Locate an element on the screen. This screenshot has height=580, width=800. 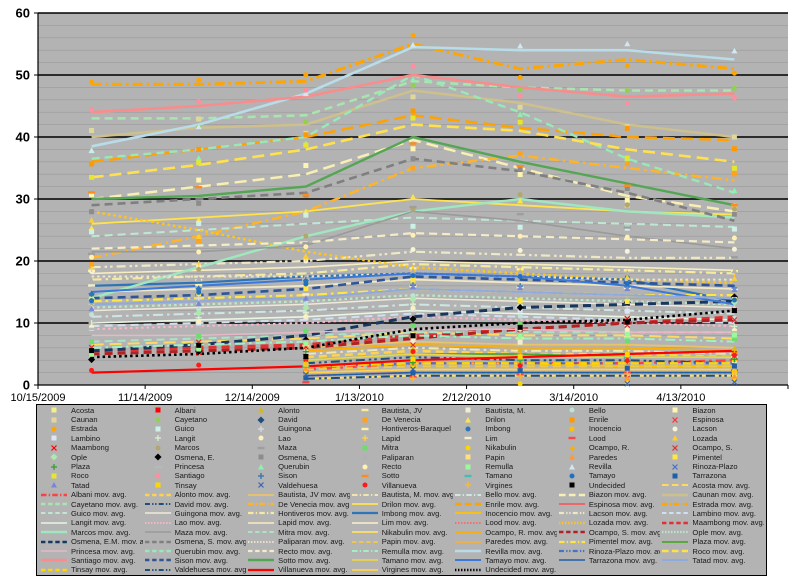
legend-item: Caunan mov. avg. is located at coordinates (712, 494).